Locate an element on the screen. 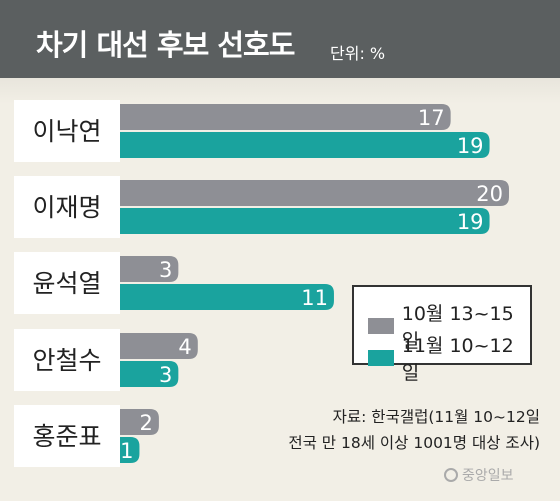 Image resolution: width=560 pixels, height=501 pixels. category-label: 윤석열 is located at coordinates (66, 283).